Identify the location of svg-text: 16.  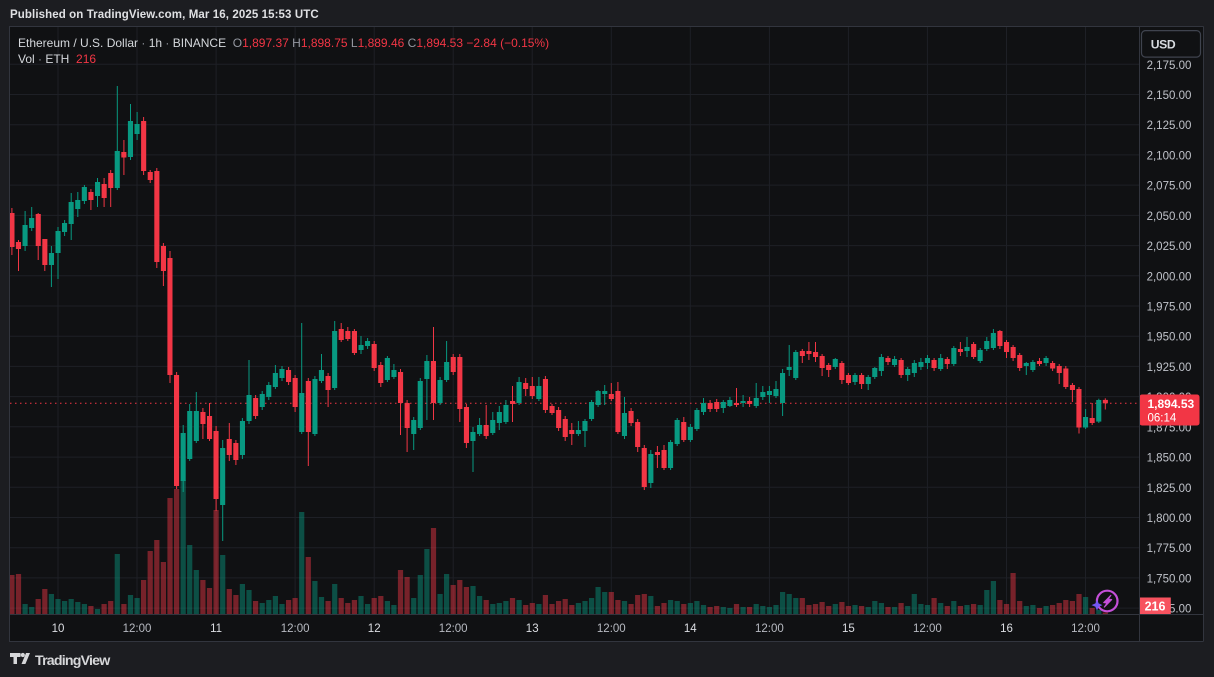
(1006, 629).